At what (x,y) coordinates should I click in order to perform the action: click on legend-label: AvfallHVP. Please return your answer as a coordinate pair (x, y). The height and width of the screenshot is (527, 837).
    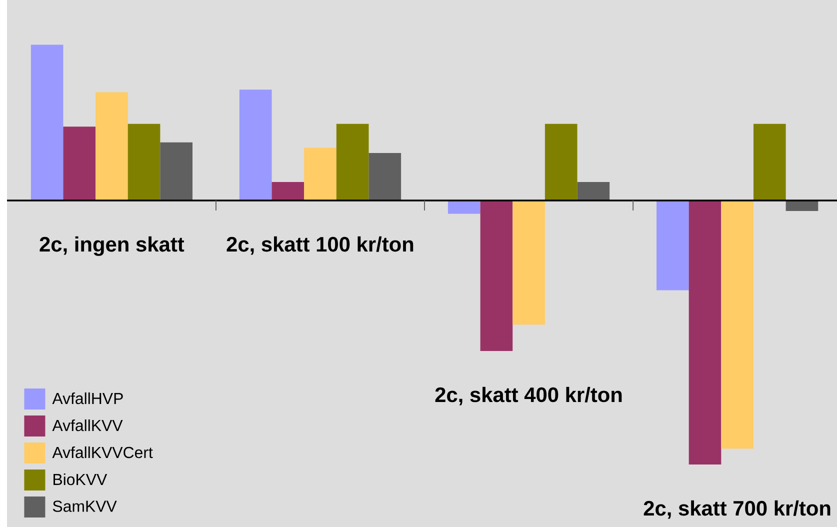
    Looking at the image, I should click on (87, 398).